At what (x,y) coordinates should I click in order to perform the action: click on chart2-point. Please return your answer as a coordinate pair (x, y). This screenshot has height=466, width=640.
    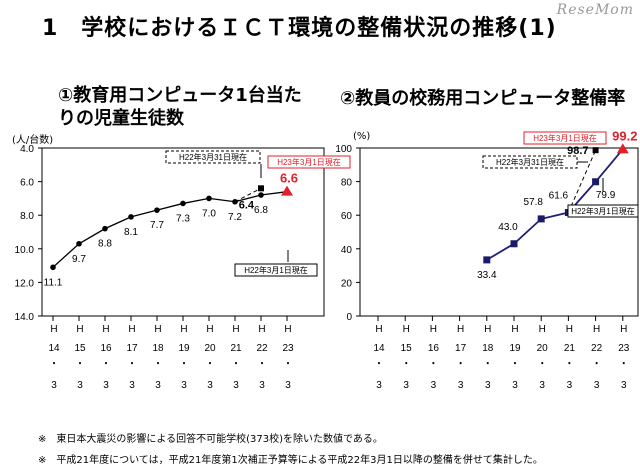
    Looking at the image, I should click on (596, 182).